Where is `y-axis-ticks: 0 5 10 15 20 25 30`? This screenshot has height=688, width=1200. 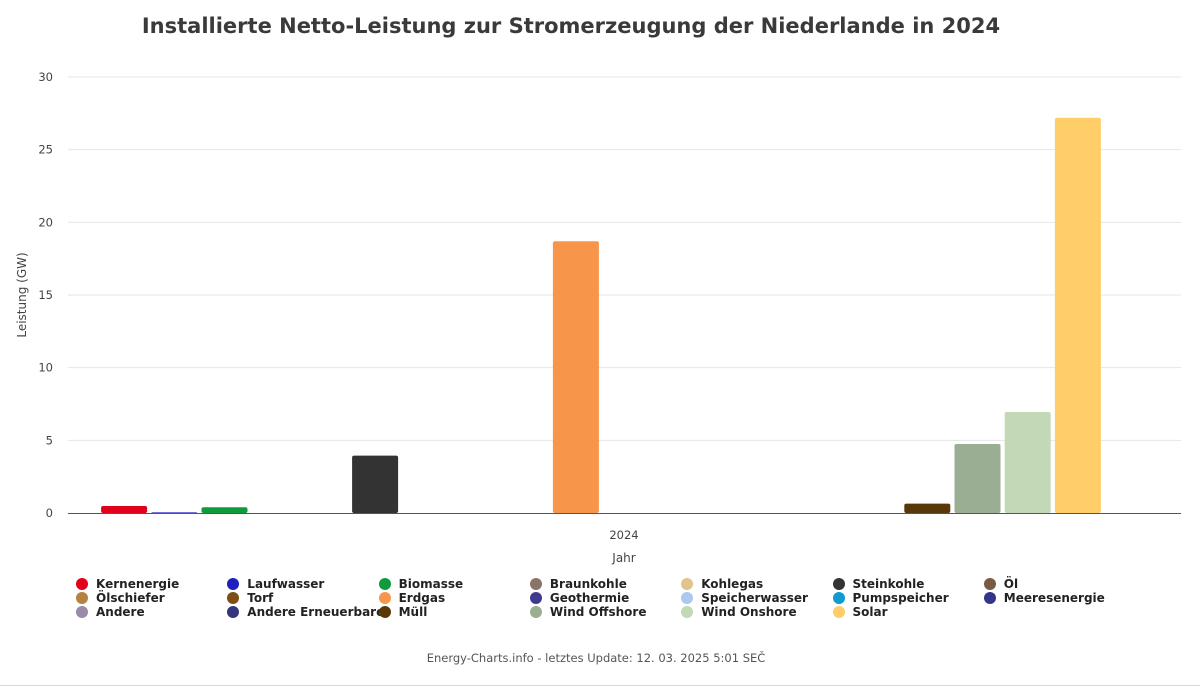 y-axis-ticks: 0 5 10 15 20 25 30 is located at coordinates (45, 295).